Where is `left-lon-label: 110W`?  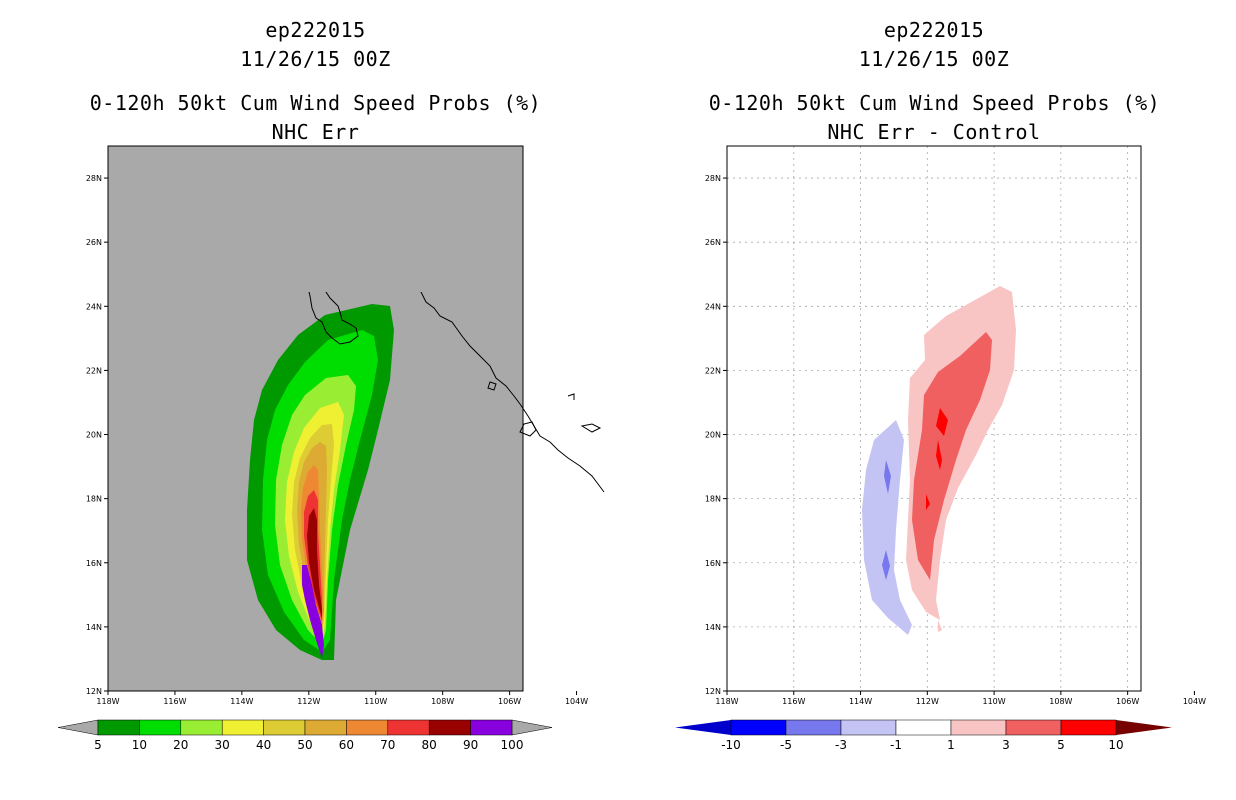
left-lon-label: 110W is located at coordinates (375, 701).